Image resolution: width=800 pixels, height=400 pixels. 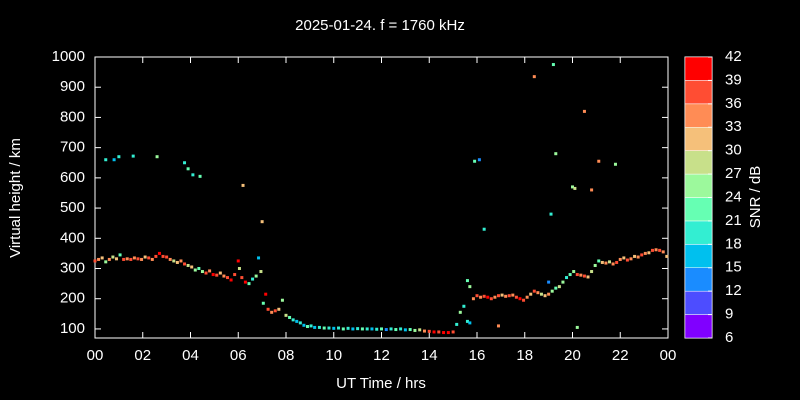 I want to click on x-tick-label: 00, so click(x=668, y=355).